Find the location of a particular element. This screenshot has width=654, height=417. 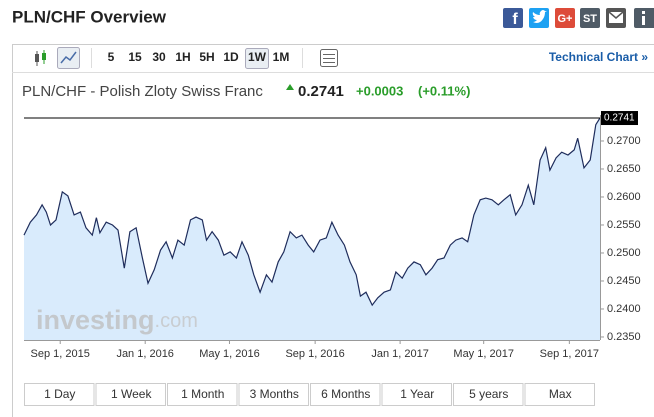

range-button-label: 1 Day is located at coordinates (59, 394).